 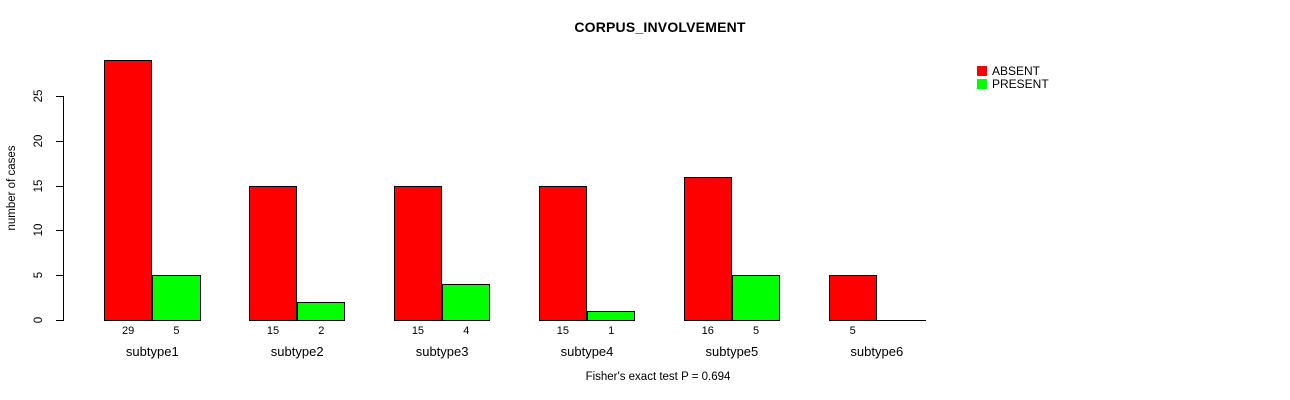 What do you see at coordinates (707, 331) in the screenshot?
I see `bar-value-label: 16` at bounding box center [707, 331].